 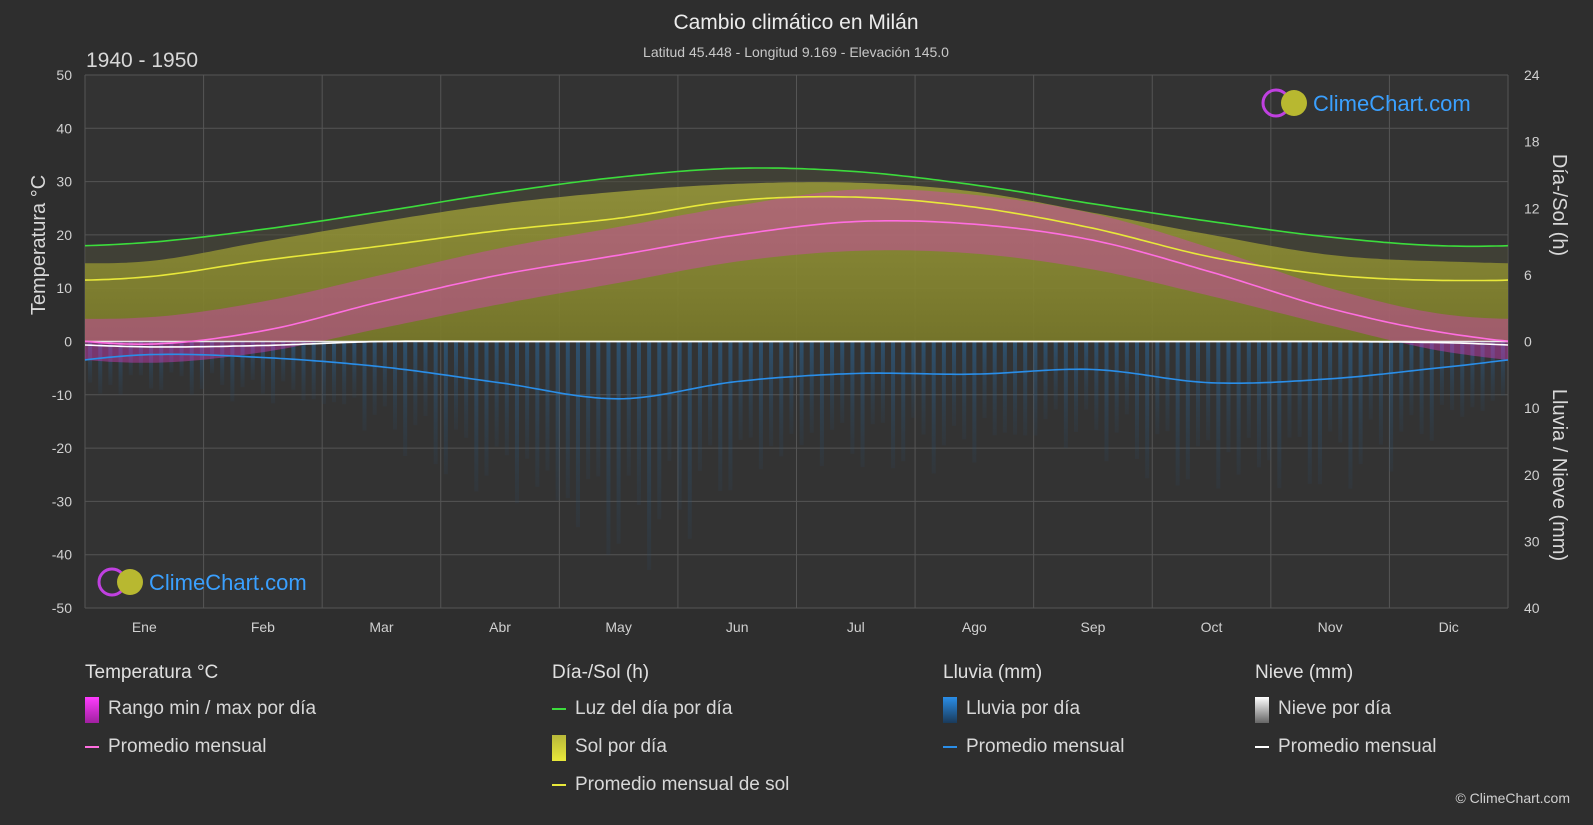 What do you see at coordinates (92, 710) in the screenshot?
I see `range-swatch` at bounding box center [92, 710].